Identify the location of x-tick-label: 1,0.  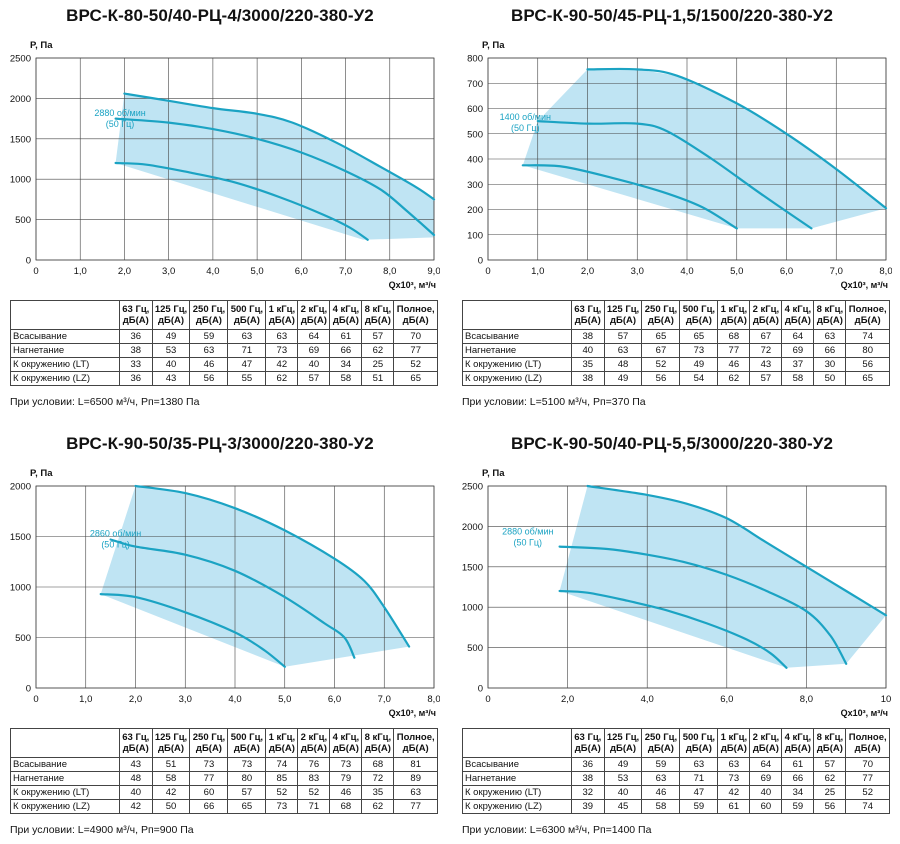
(85, 699).